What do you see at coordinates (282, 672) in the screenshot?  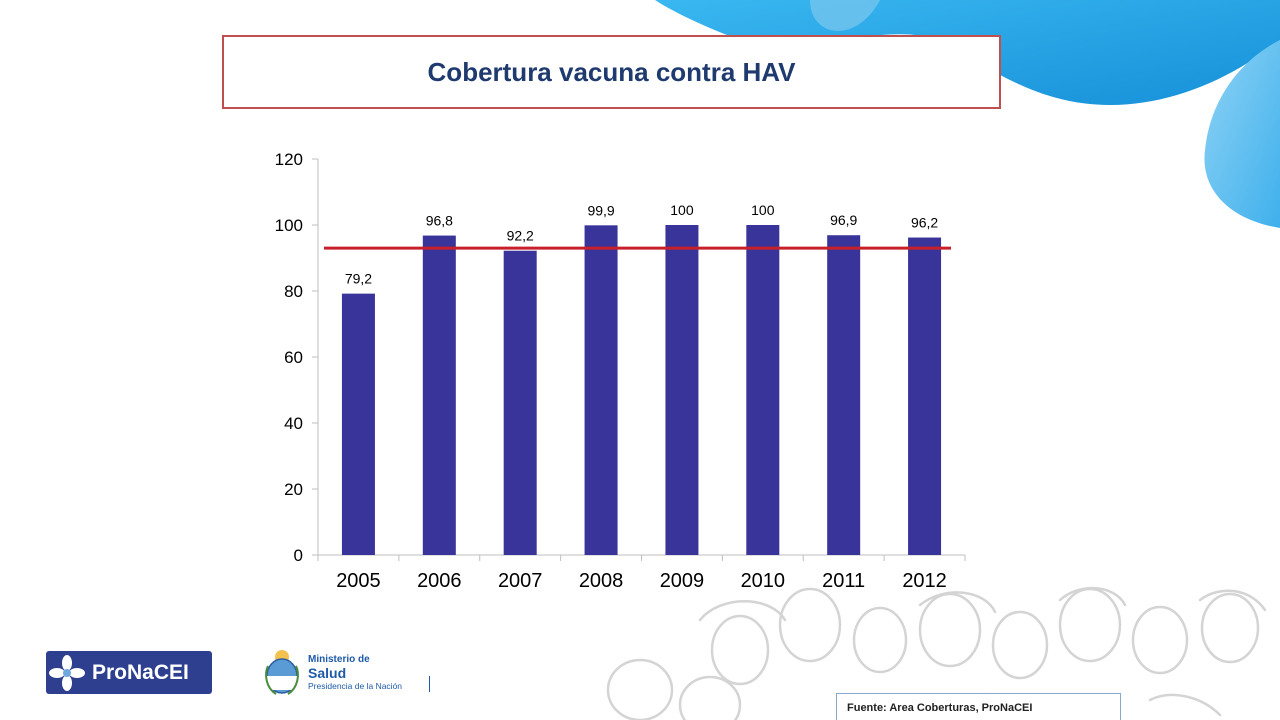 I see `coat-of-arms-icon` at bounding box center [282, 672].